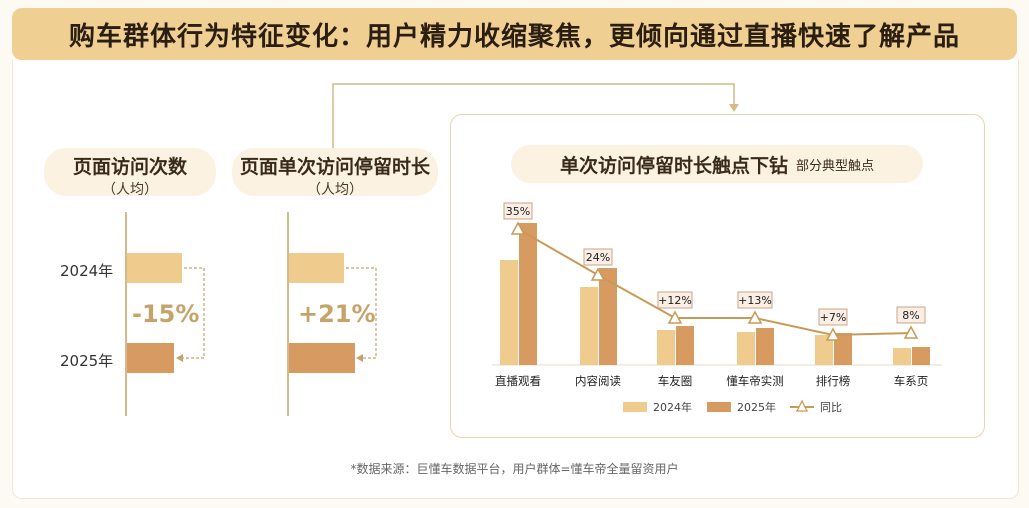 The height and width of the screenshot is (508, 1029). Describe the element at coordinates (756, 407) in the screenshot. I see `legend-label: 2025年` at that location.